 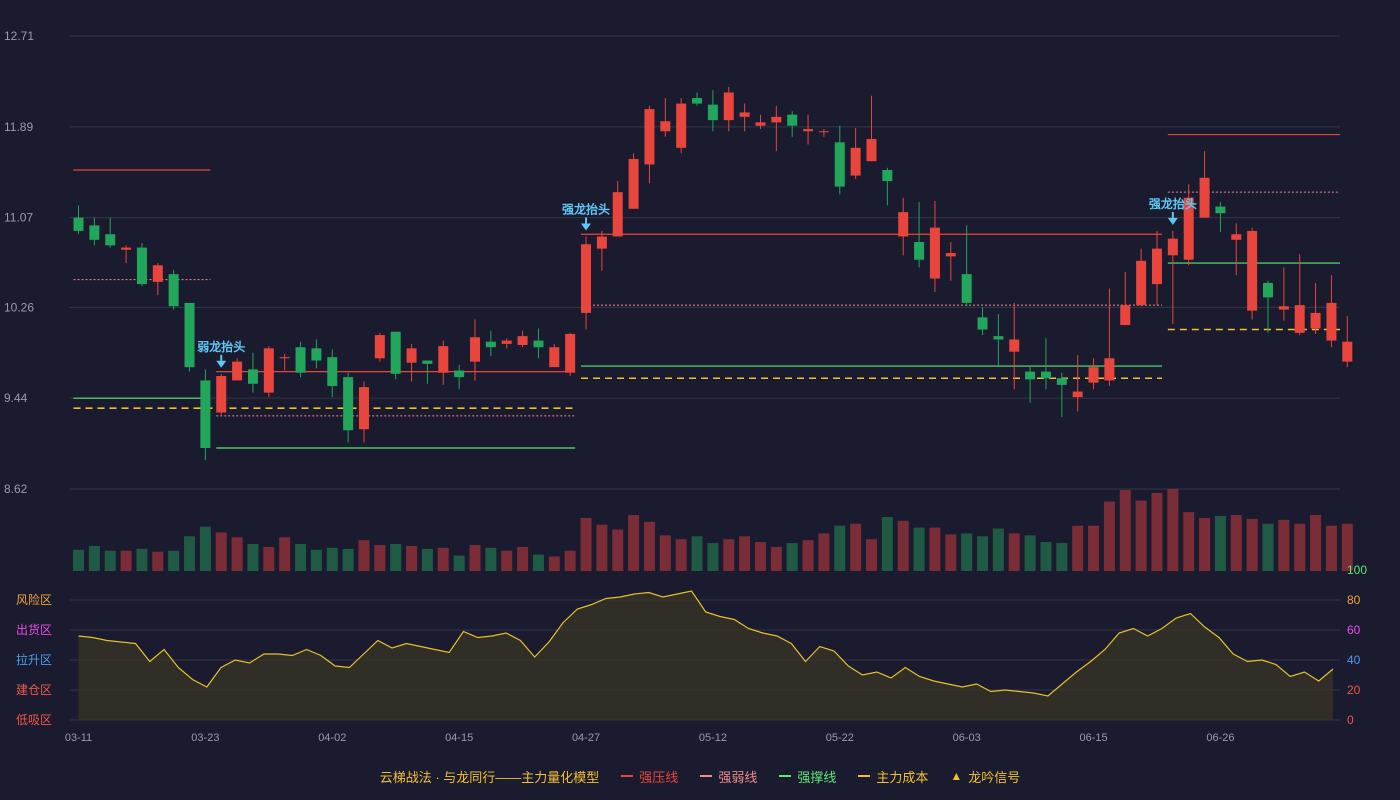 I want to click on legend-dragon-signal: ▲ 龙吟信号, so click(x=985, y=777).